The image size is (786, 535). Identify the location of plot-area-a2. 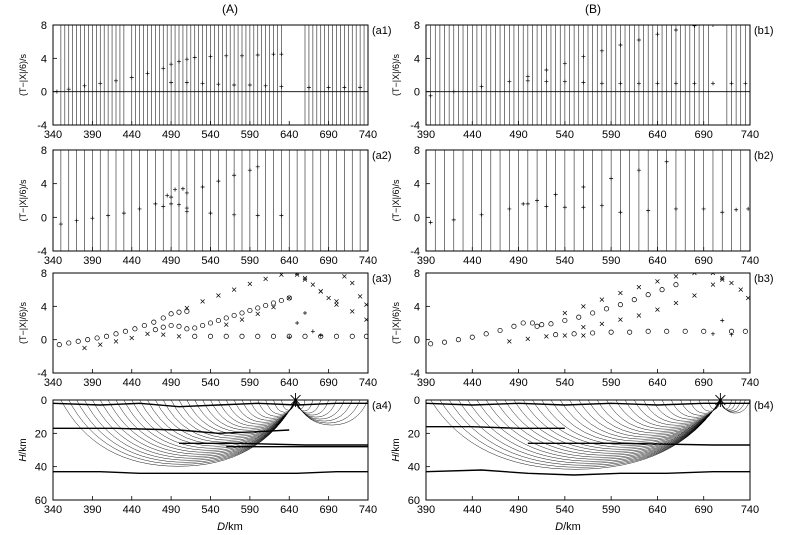
(209, 200).